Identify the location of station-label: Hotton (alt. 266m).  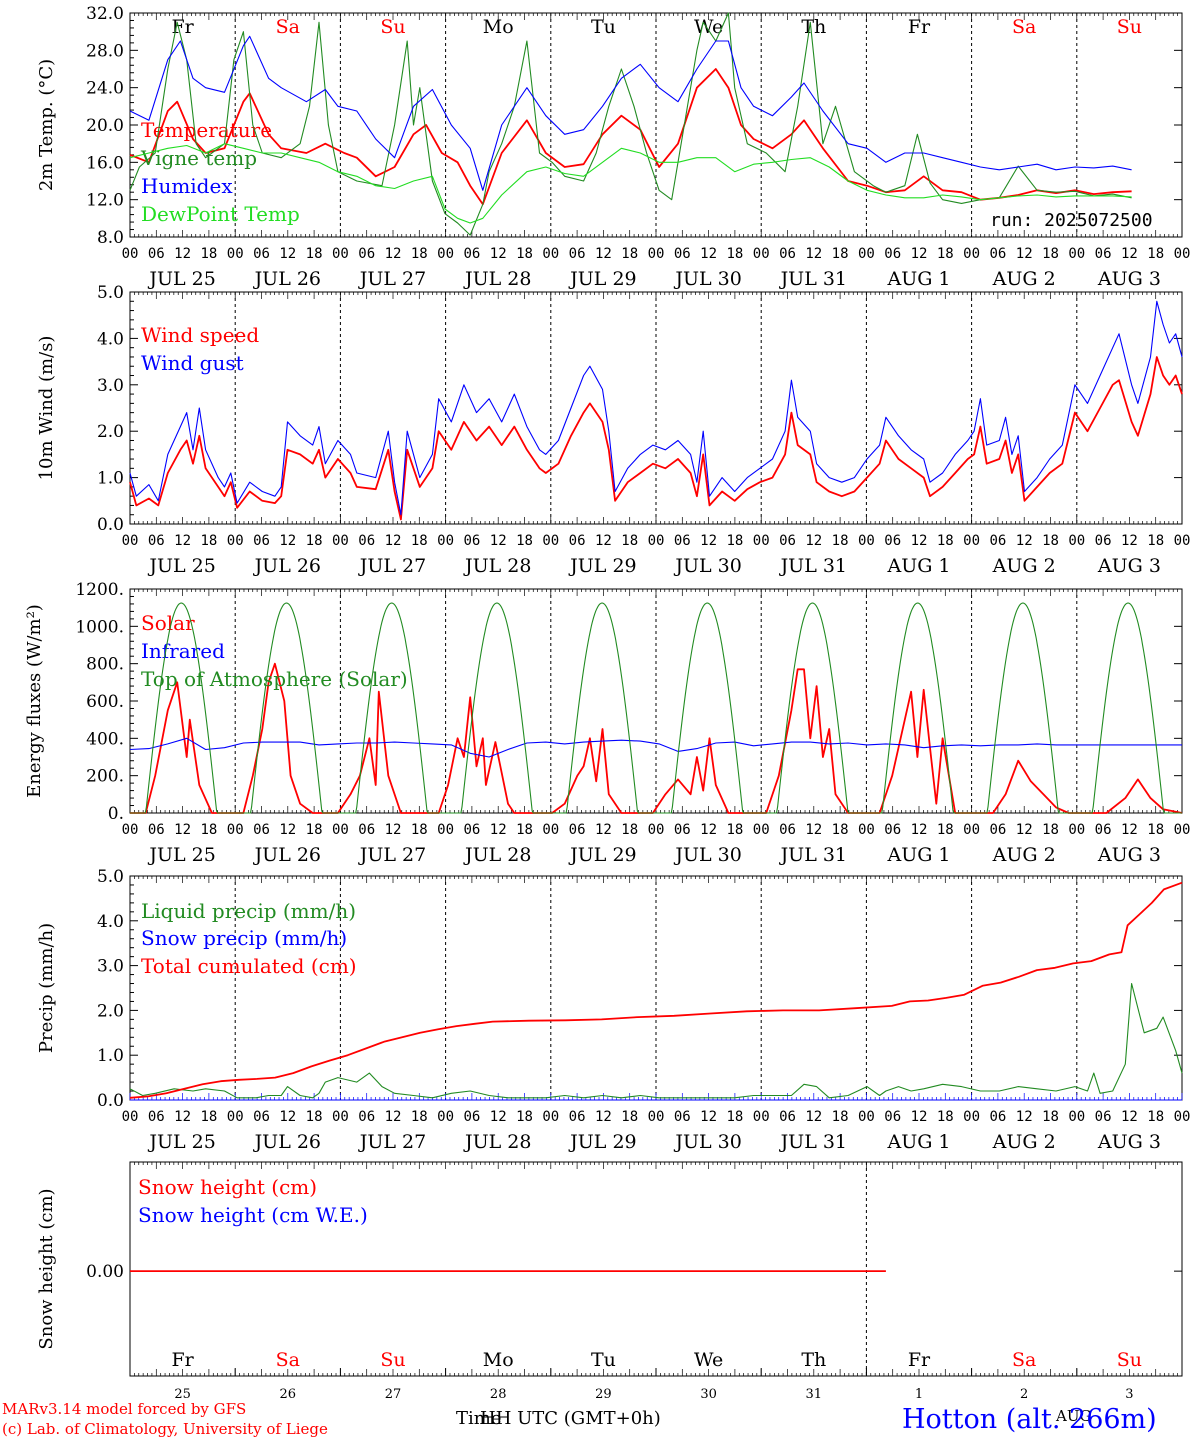
(1029, 1419).